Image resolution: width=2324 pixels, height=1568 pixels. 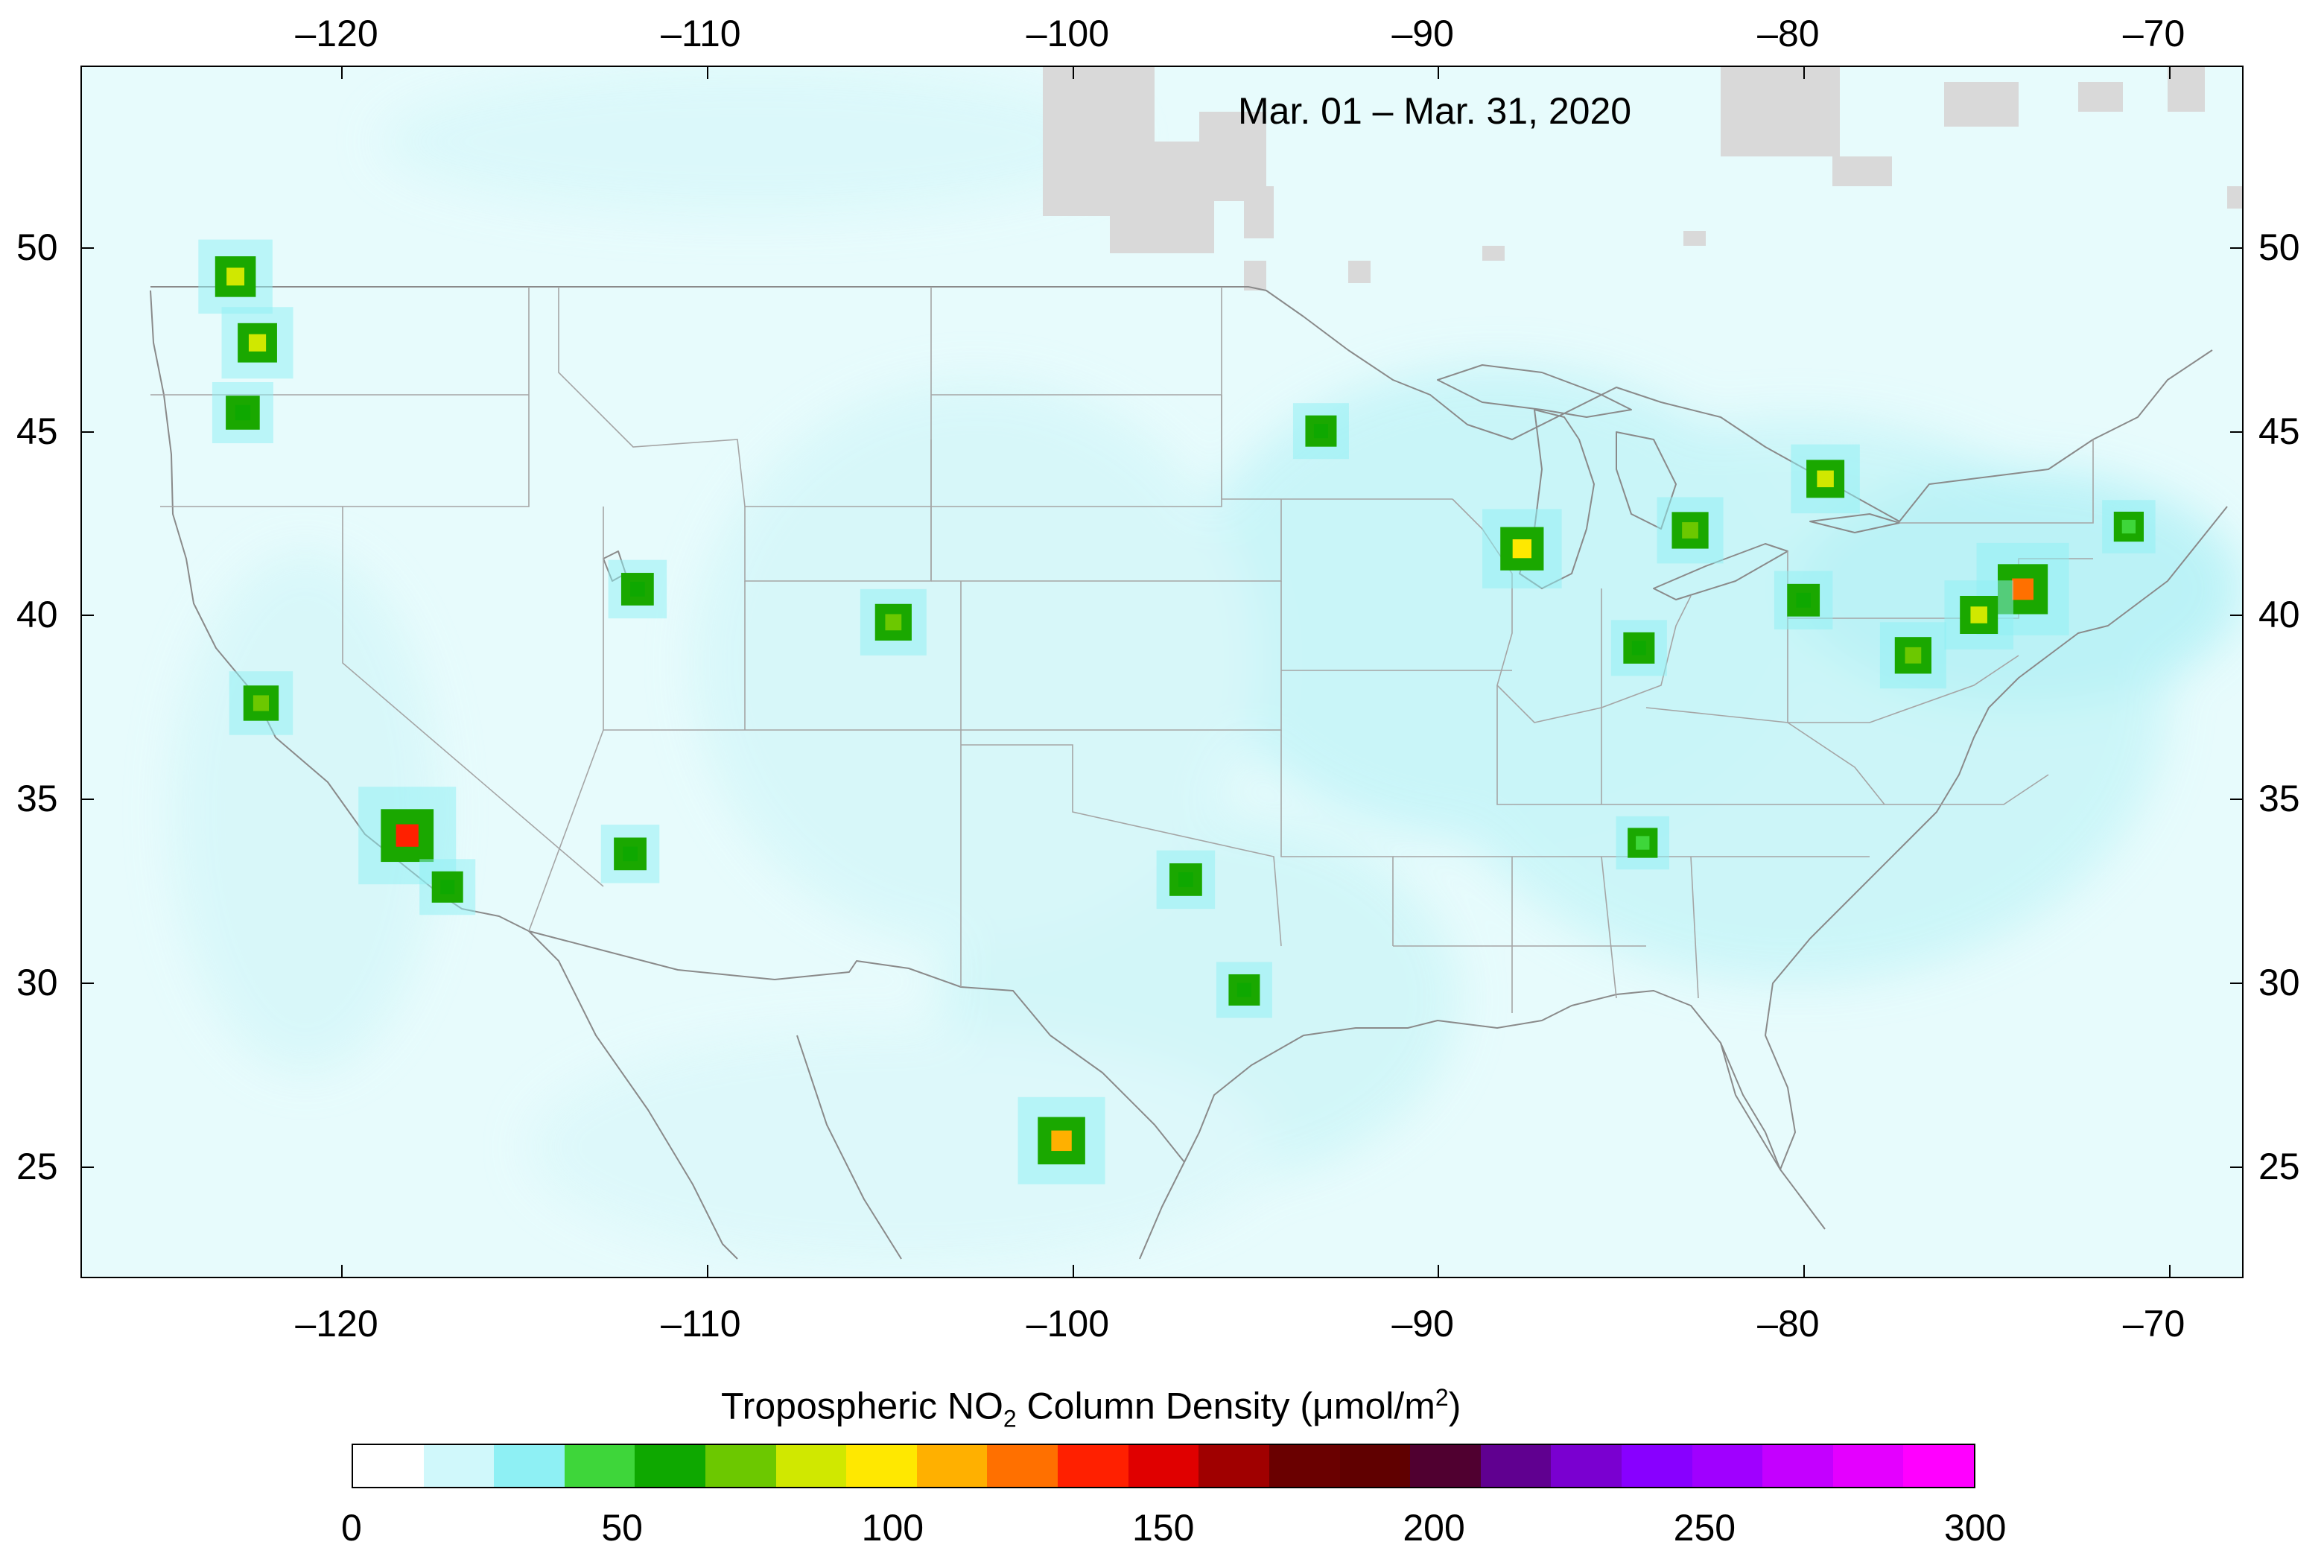 I want to click on us-canada-border, so click(x=1181, y=404).